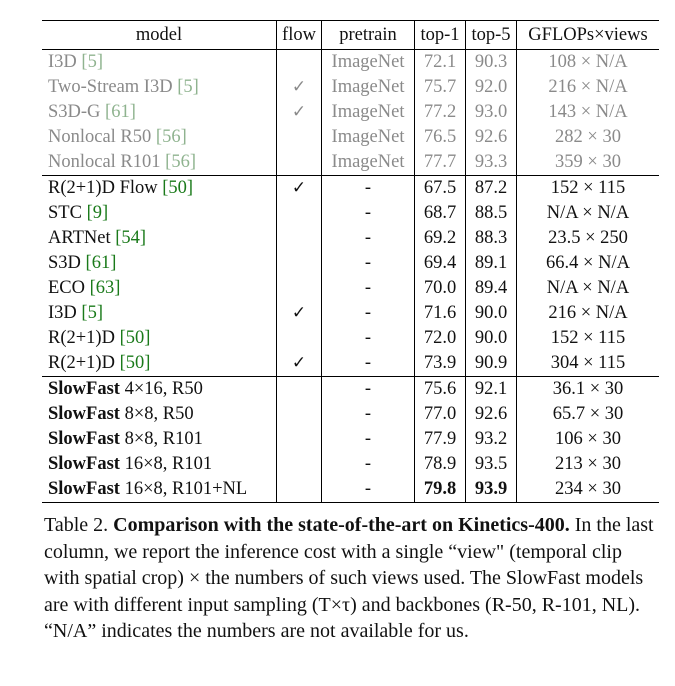 Image resolution: width=675 pixels, height=686 pixels. I want to click on top5-accuracy: 92.1, so click(491, 389).